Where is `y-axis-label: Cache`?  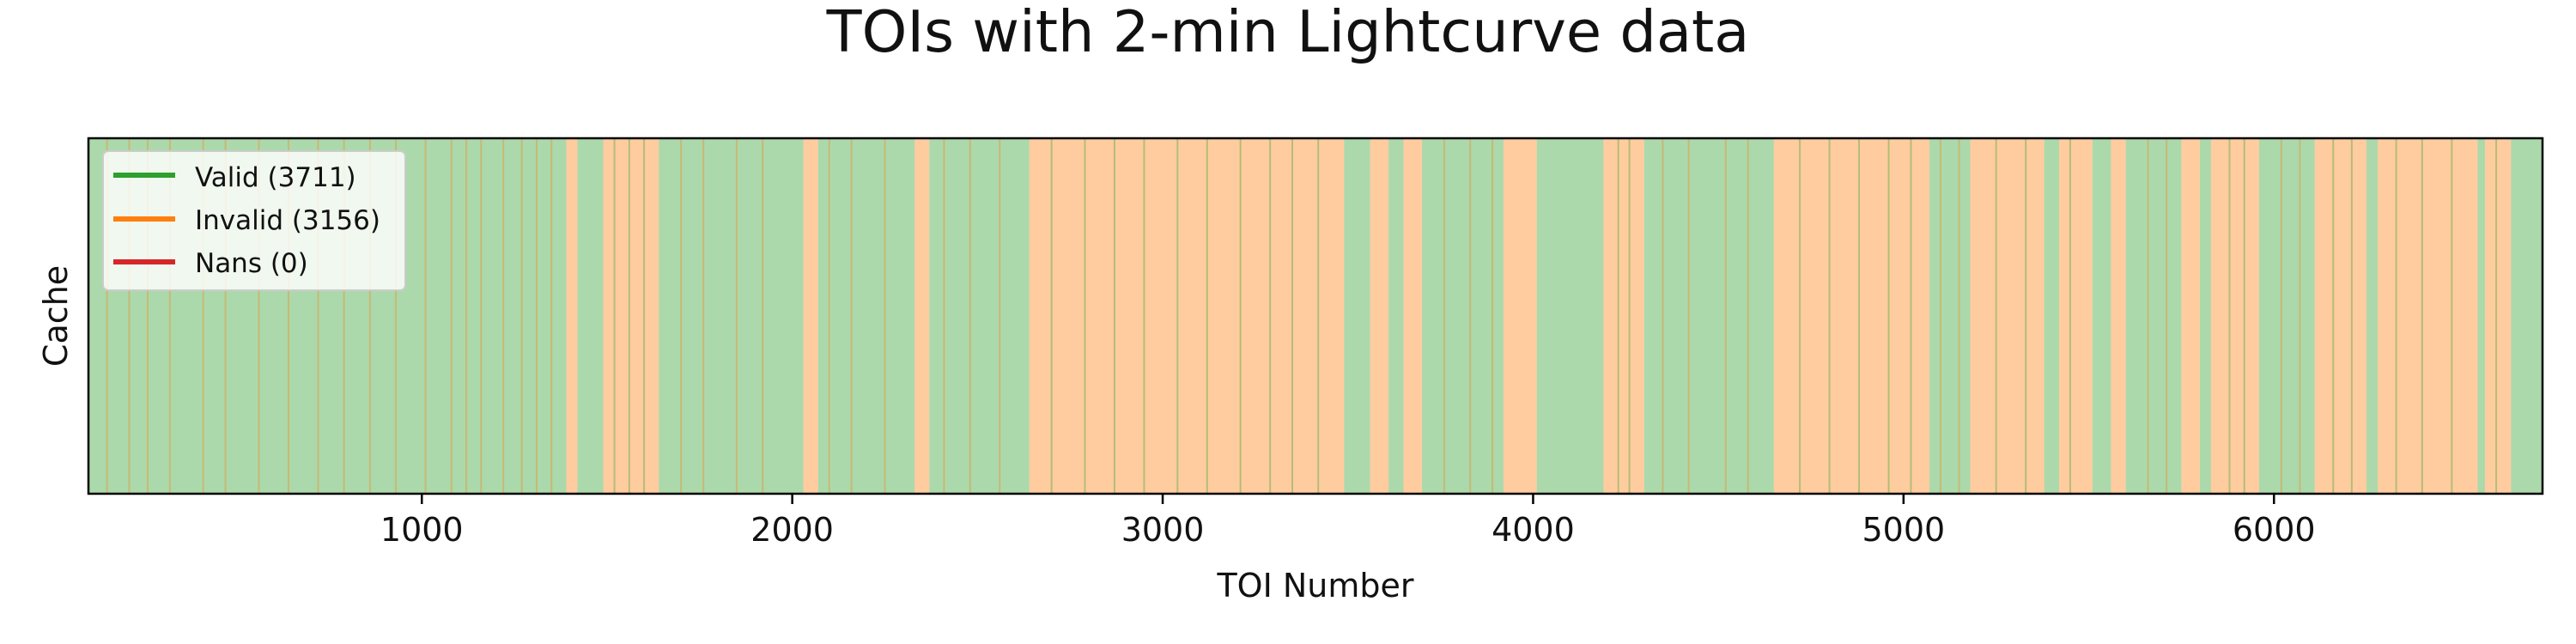 y-axis-label: Cache is located at coordinates (56, 316).